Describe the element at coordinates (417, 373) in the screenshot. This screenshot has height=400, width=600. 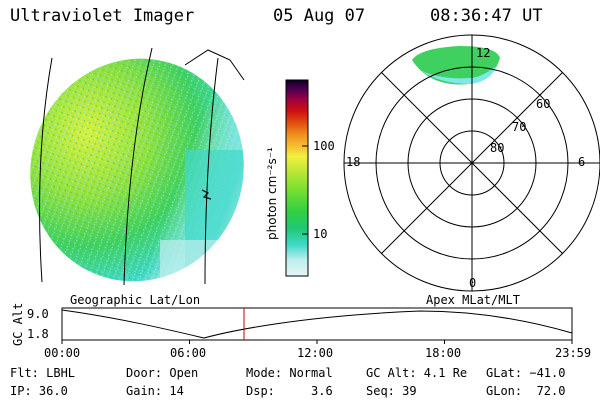
I see `gc-alt-value: GC Alt: 4.1 Re` at that location.